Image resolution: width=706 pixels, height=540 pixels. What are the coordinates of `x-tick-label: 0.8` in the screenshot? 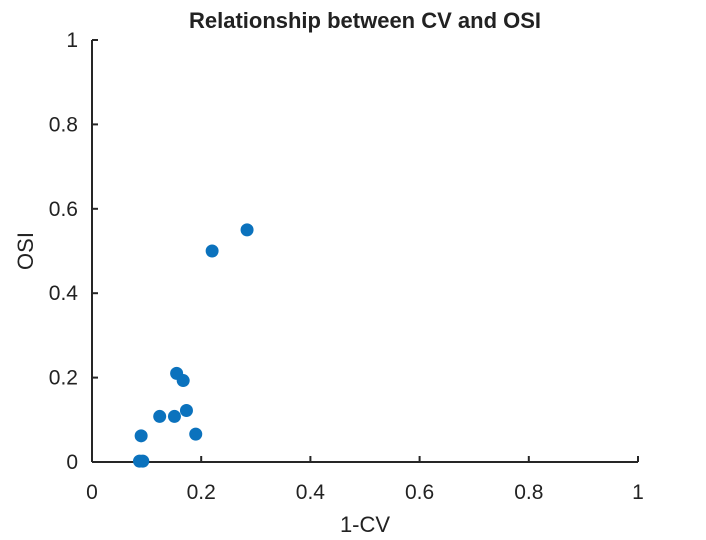 It's located at (528, 492).